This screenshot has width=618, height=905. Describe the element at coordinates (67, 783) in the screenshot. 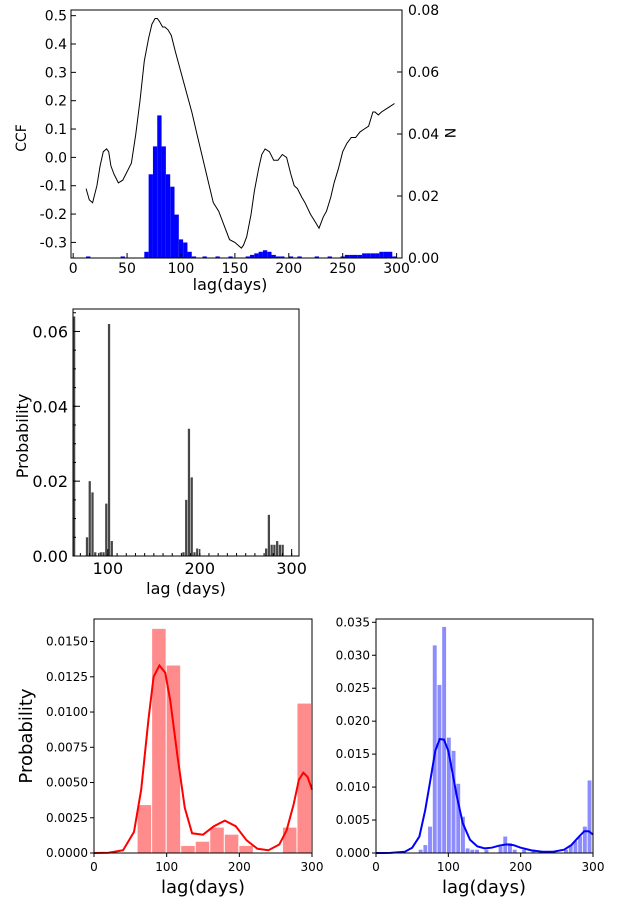

I see `red-y-tick-label: 0.0050` at that location.